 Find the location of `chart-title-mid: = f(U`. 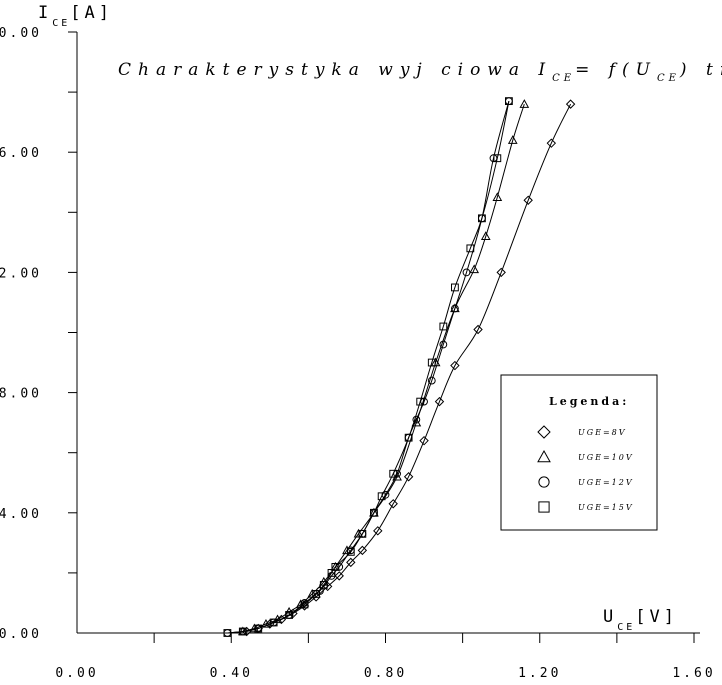

chart-title-mid: = f(U is located at coordinates (616, 70).